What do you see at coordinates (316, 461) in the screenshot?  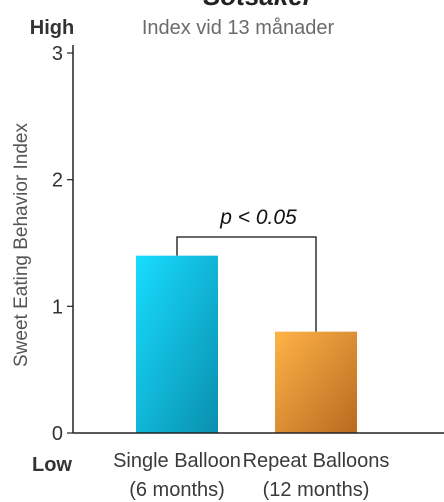 I see `x-tick-label-line1: Repeat Balloons` at bounding box center [316, 461].